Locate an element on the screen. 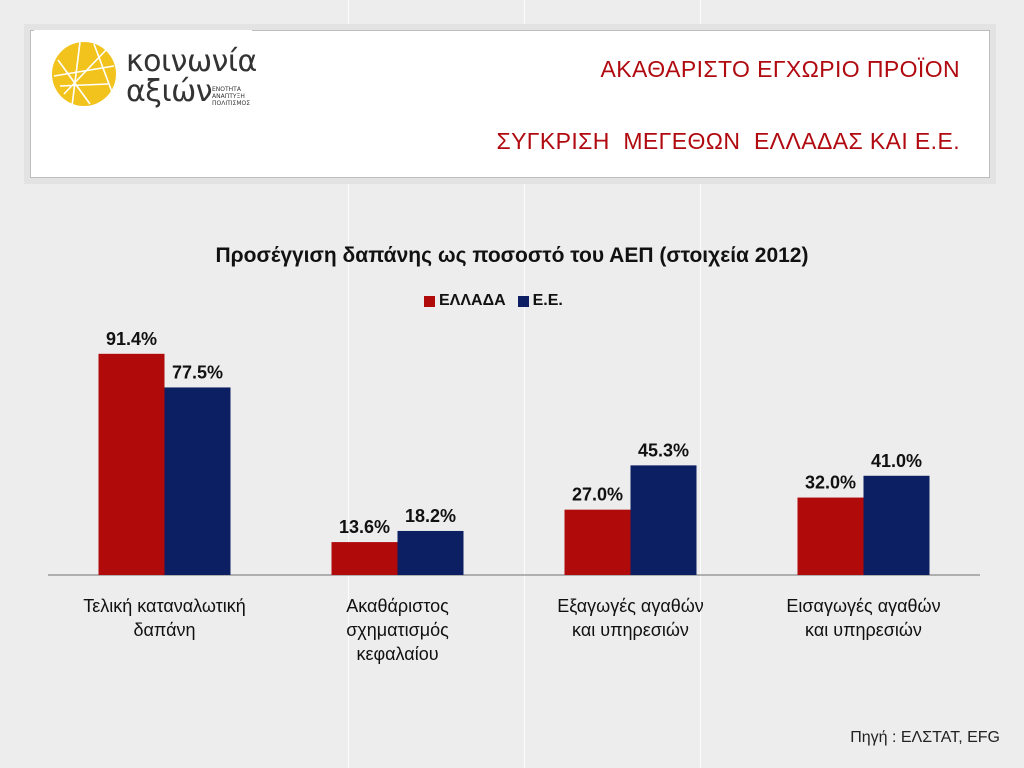 The image size is (1024, 768). data-label-eu-3: 41.0% is located at coordinates (896, 461).